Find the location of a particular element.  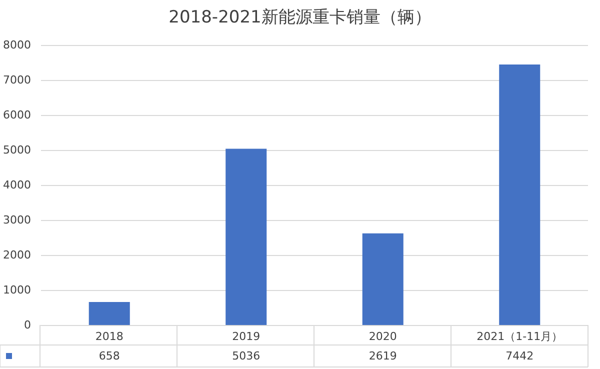

data-label: 7442 is located at coordinates (520, 356).